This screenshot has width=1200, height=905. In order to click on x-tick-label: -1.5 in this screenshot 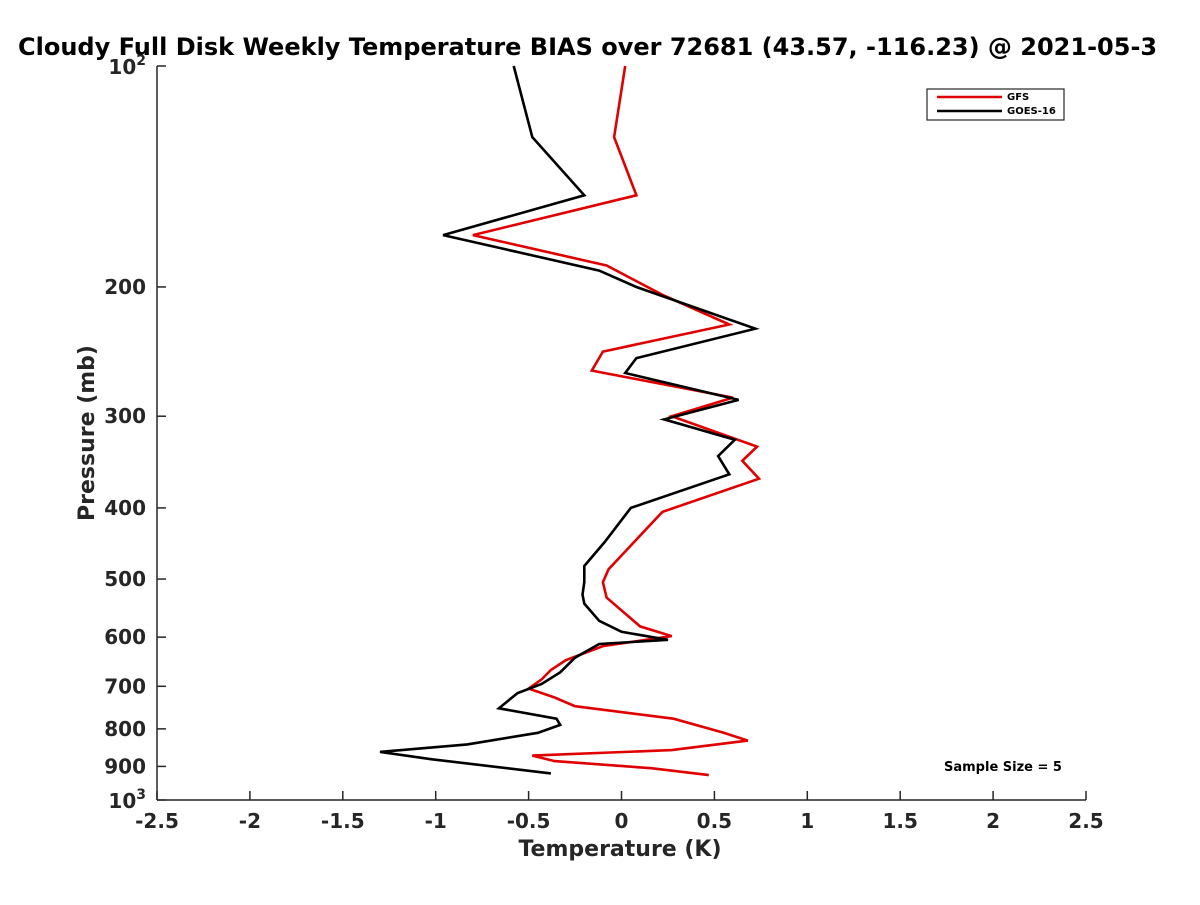, I will do `click(343, 821)`.